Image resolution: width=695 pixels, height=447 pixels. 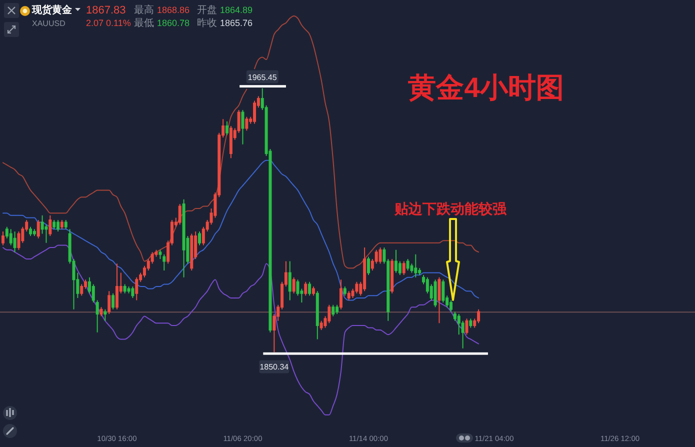 I want to click on annotation: 贴边下跌动能较强, so click(x=451, y=208).